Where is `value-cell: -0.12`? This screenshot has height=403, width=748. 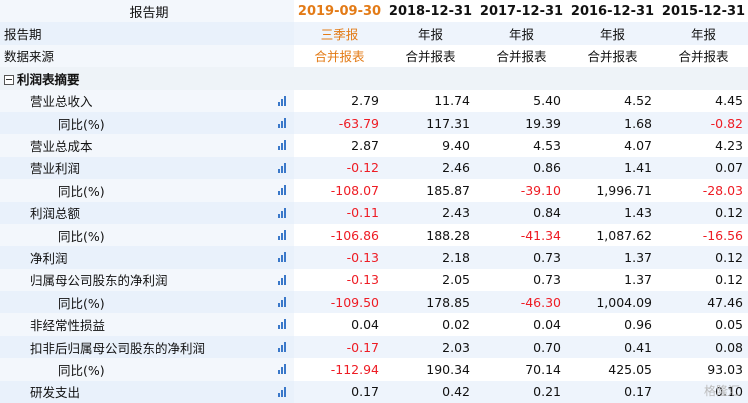 value-cell: -0.12 is located at coordinates (339, 168).